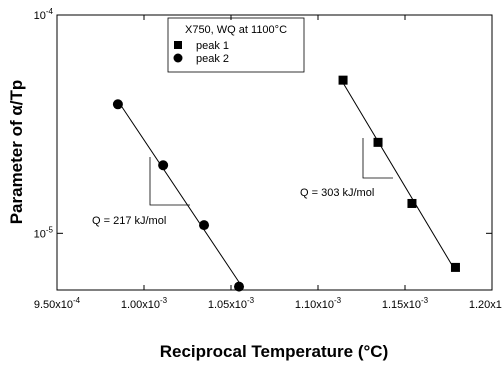 The height and width of the screenshot is (372, 502). I want to click on x-axis-title: Reciprocal Temperature (°C), so click(274, 351).